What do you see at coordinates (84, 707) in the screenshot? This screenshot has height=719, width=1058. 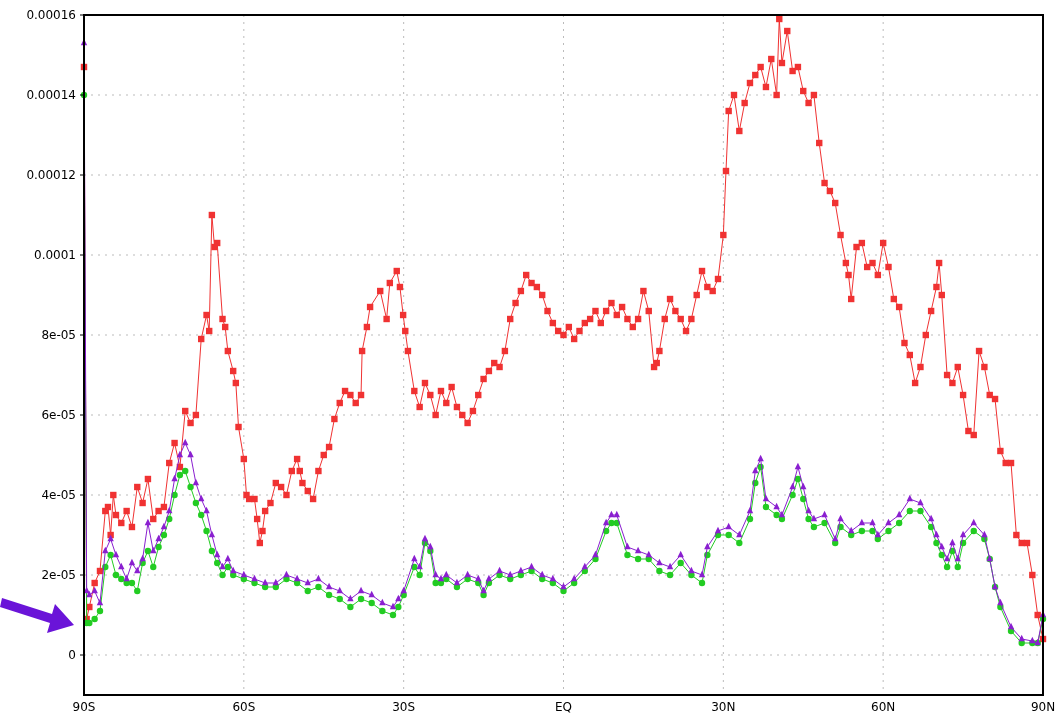 I see `x-tick-label: 90S` at bounding box center [84, 707].